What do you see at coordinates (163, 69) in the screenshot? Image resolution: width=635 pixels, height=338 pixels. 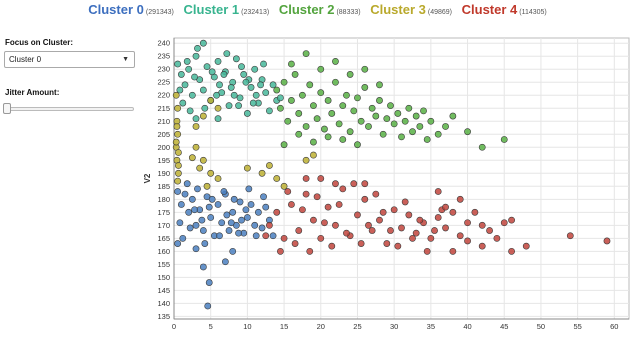 I see `y-tick-label: 230` at bounding box center [163, 69].